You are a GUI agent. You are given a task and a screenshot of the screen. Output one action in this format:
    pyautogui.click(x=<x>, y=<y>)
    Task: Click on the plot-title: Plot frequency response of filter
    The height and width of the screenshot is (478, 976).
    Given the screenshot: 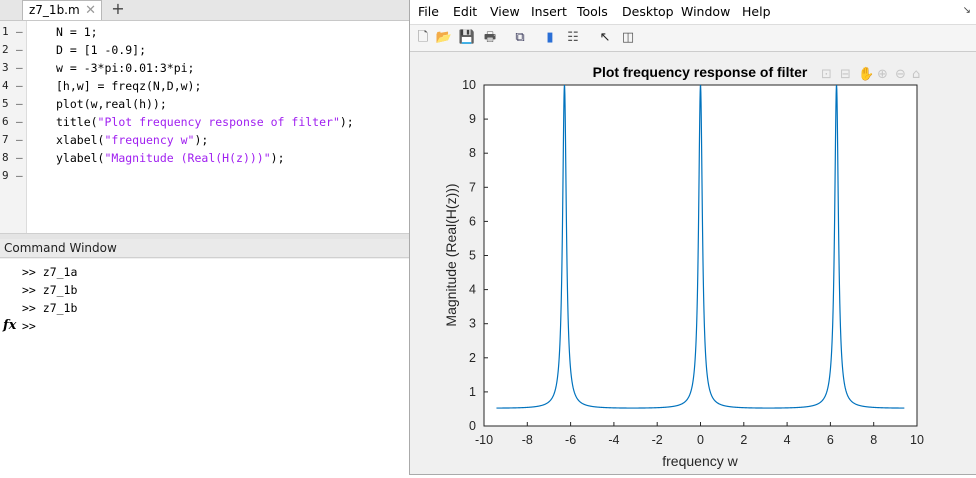 What is the action you would take?
    pyautogui.click(x=700, y=72)
    